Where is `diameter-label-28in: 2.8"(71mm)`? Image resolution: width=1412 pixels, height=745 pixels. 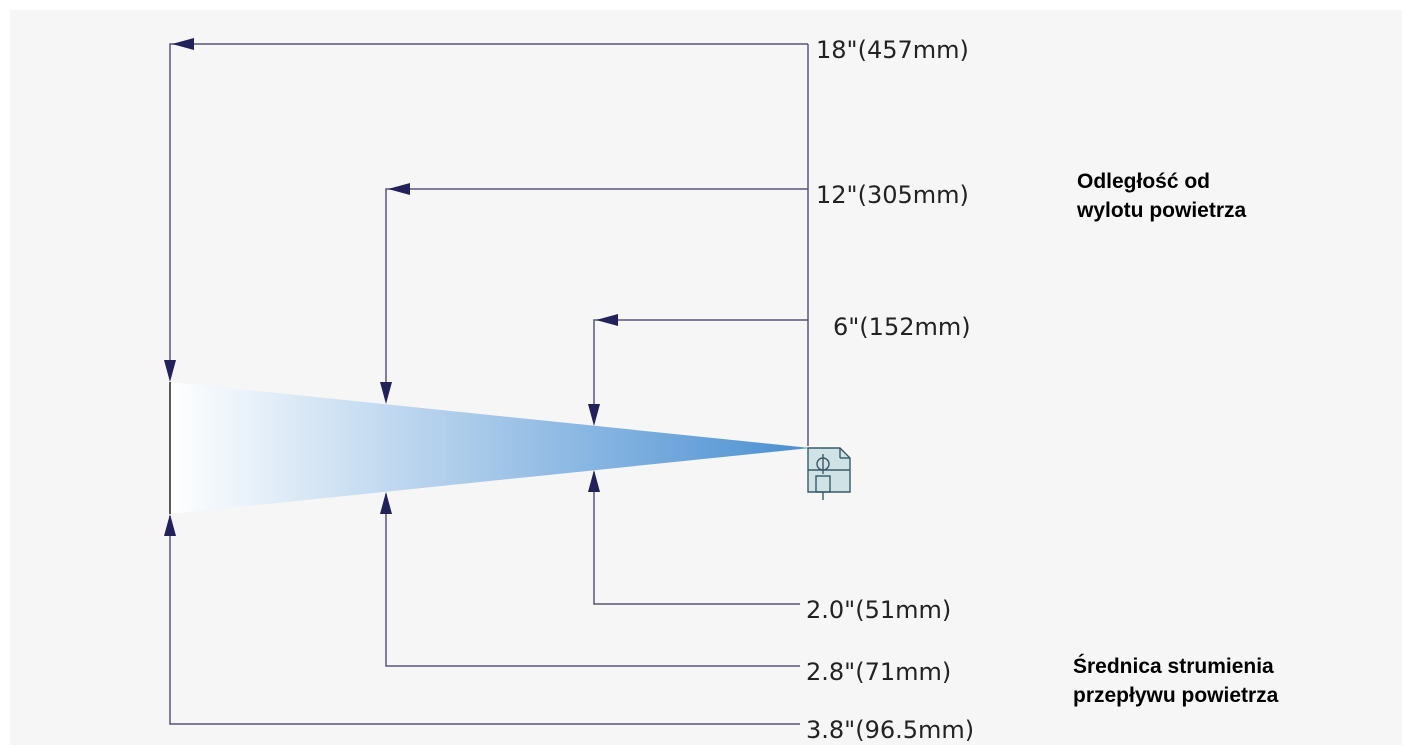
diameter-label-28in: 2.8"(71mm) is located at coordinates (878, 672).